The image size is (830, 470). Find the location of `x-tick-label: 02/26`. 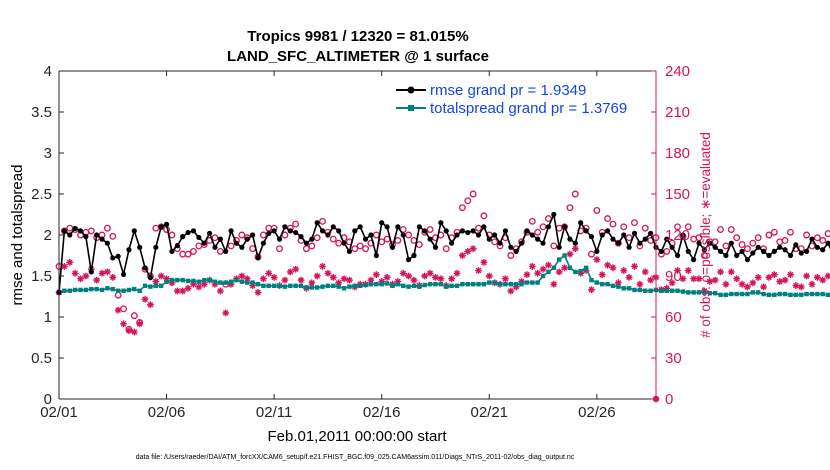

x-tick-label: 02/26 is located at coordinates (597, 412).